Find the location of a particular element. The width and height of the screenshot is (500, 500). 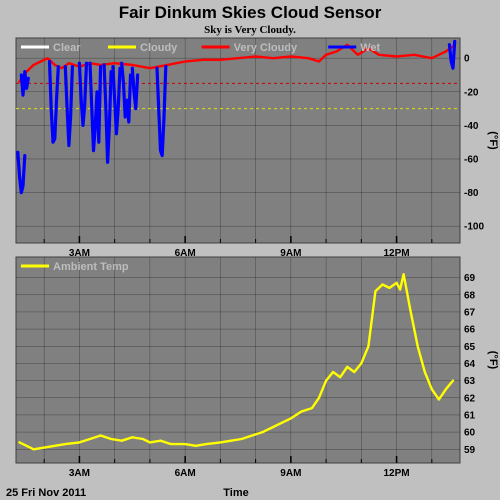

y-tick-label: -20 is located at coordinates (471, 92).